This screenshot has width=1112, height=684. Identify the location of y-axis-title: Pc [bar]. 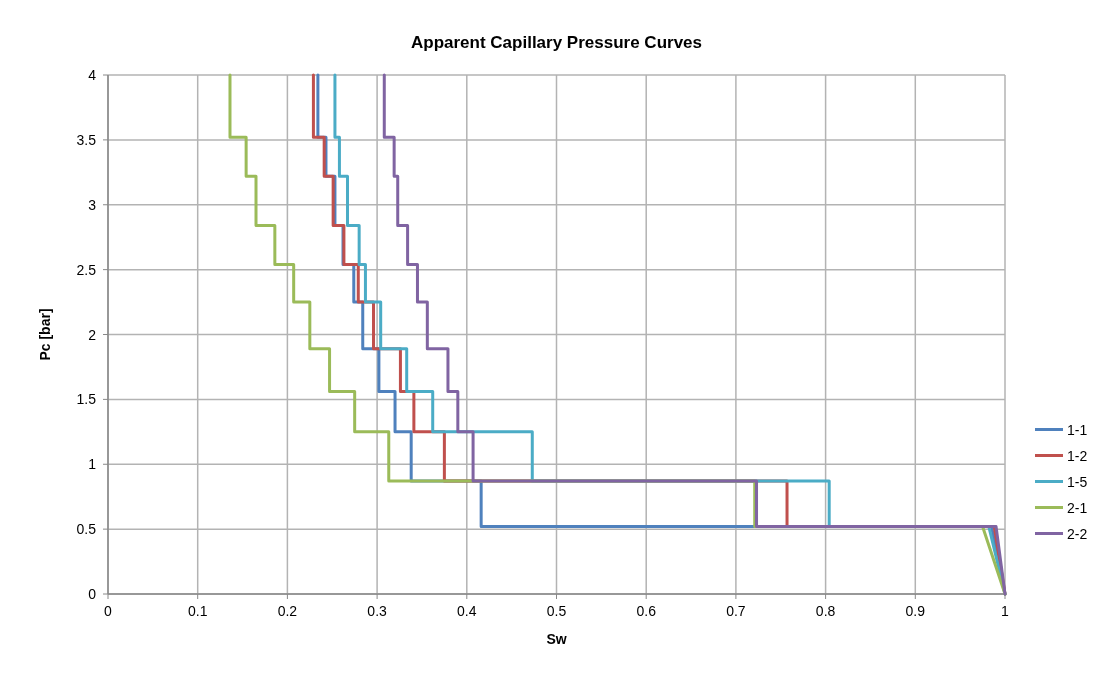
(45, 334).